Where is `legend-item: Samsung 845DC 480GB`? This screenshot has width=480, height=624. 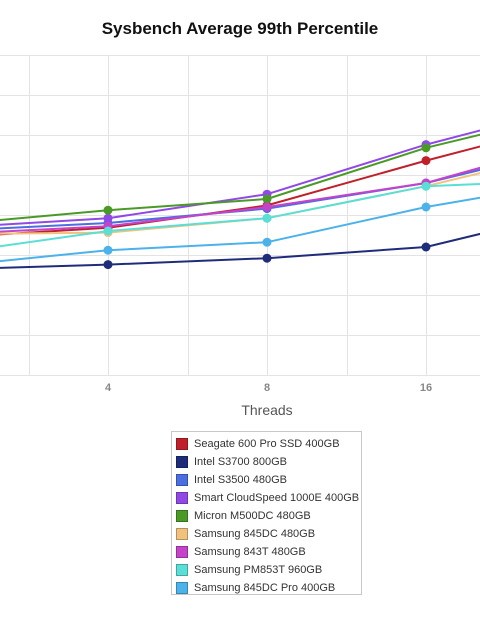
legend-item: Samsung 845DC 480GB is located at coordinates (268, 534).